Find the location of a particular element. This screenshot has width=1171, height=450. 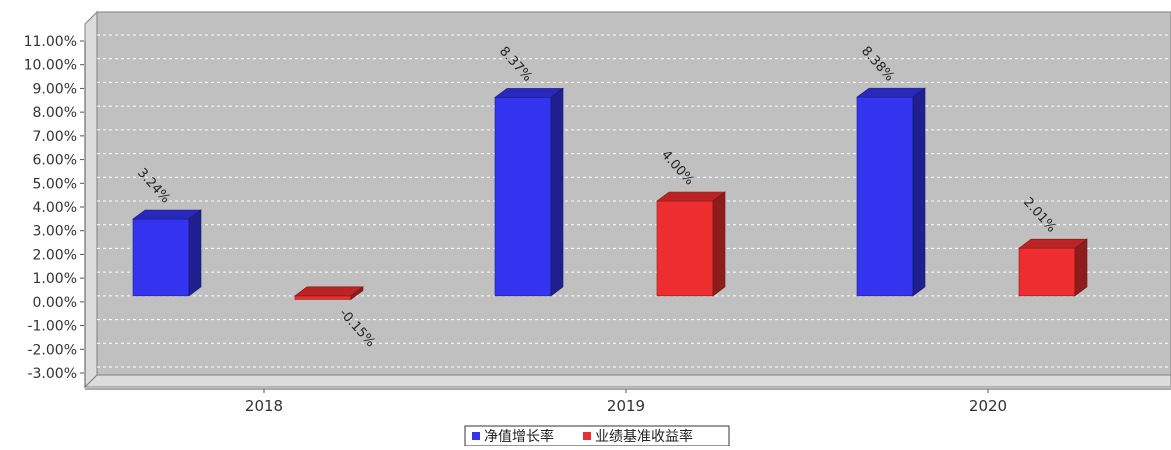

y-tick-label: 6.00% is located at coordinates (55, 161).